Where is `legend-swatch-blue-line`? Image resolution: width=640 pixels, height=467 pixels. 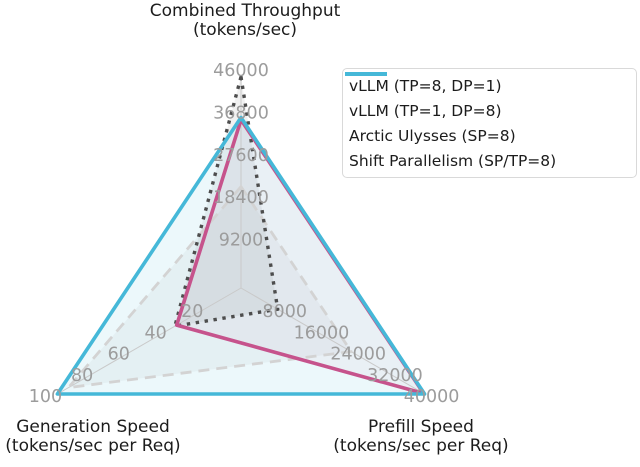 legend-swatch-blue-line is located at coordinates (366, 74).